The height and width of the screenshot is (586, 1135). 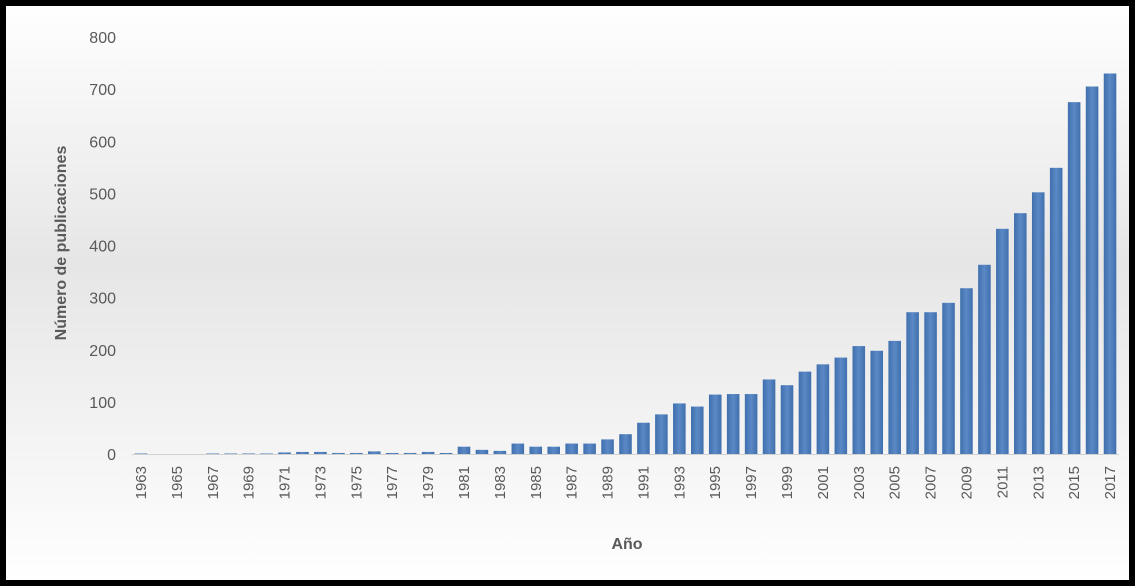 I want to click on bar-2008, so click(x=948, y=378).